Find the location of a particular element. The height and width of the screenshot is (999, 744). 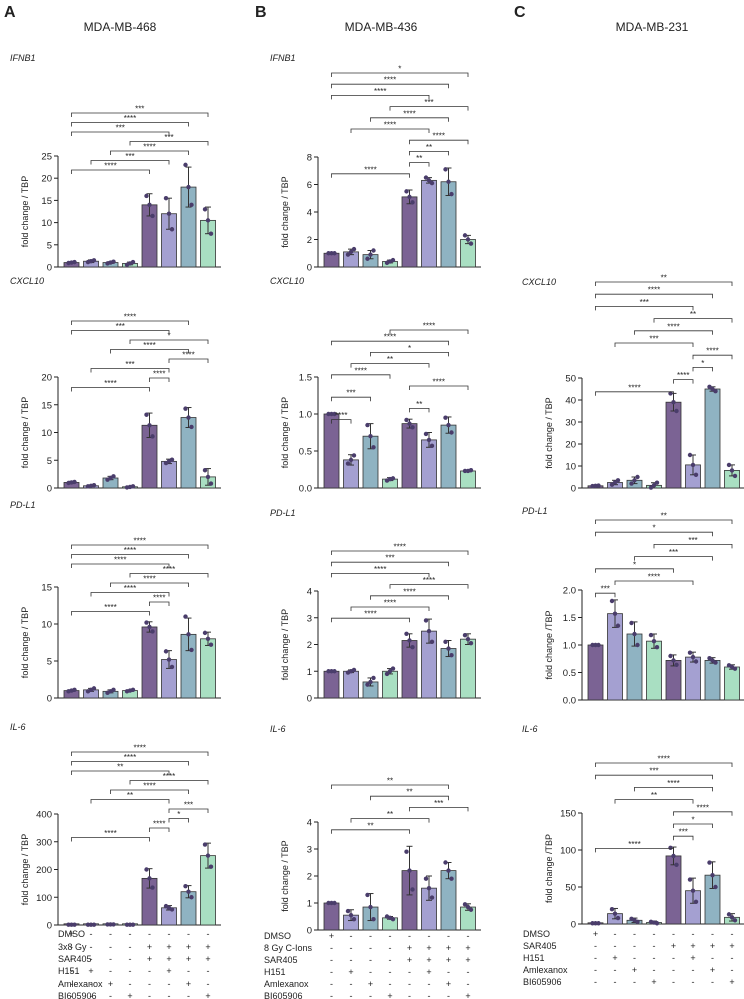

y-tick-label: 0.0 is located at coordinates (569, 701).